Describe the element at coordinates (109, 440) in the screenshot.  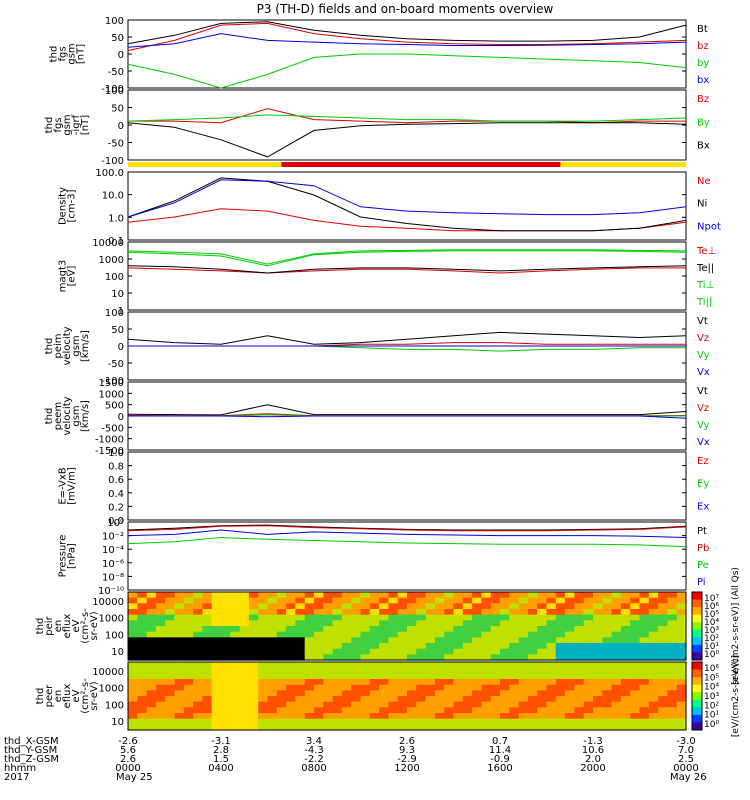
I see `y-tick-label: -1000` at that location.